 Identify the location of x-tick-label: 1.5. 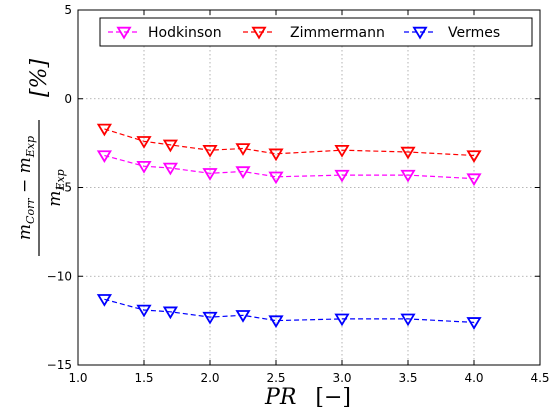
(143, 378).